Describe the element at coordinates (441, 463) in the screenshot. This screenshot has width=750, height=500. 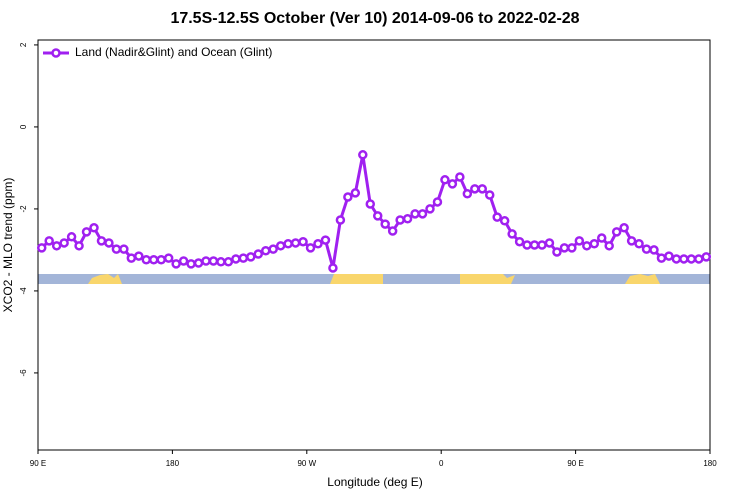
I see `x-tick-label: 0` at that location.